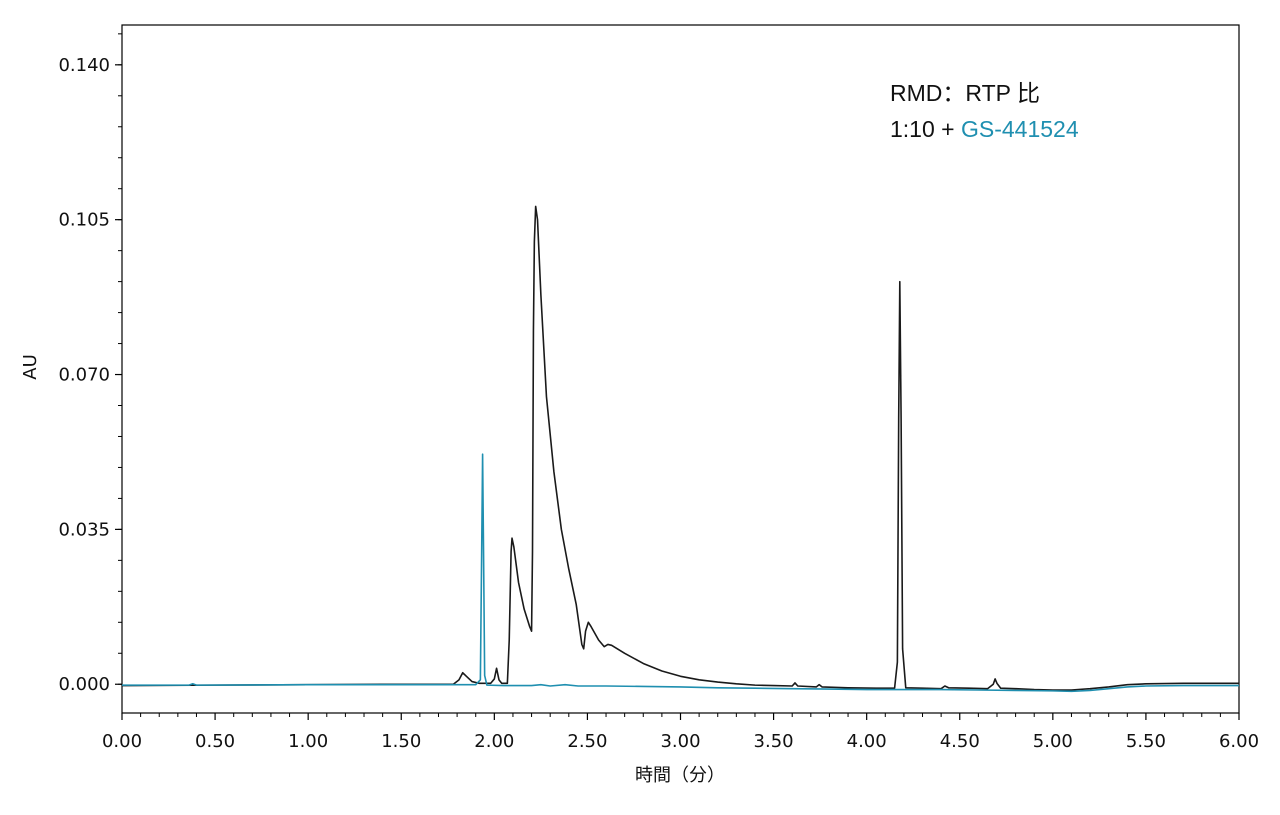 Image resolution: width=1280 pixels, height=815 pixels. Describe the element at coordinates (867, 741) in the screenshot. I see `x-tick-label: 4.00` at that location.